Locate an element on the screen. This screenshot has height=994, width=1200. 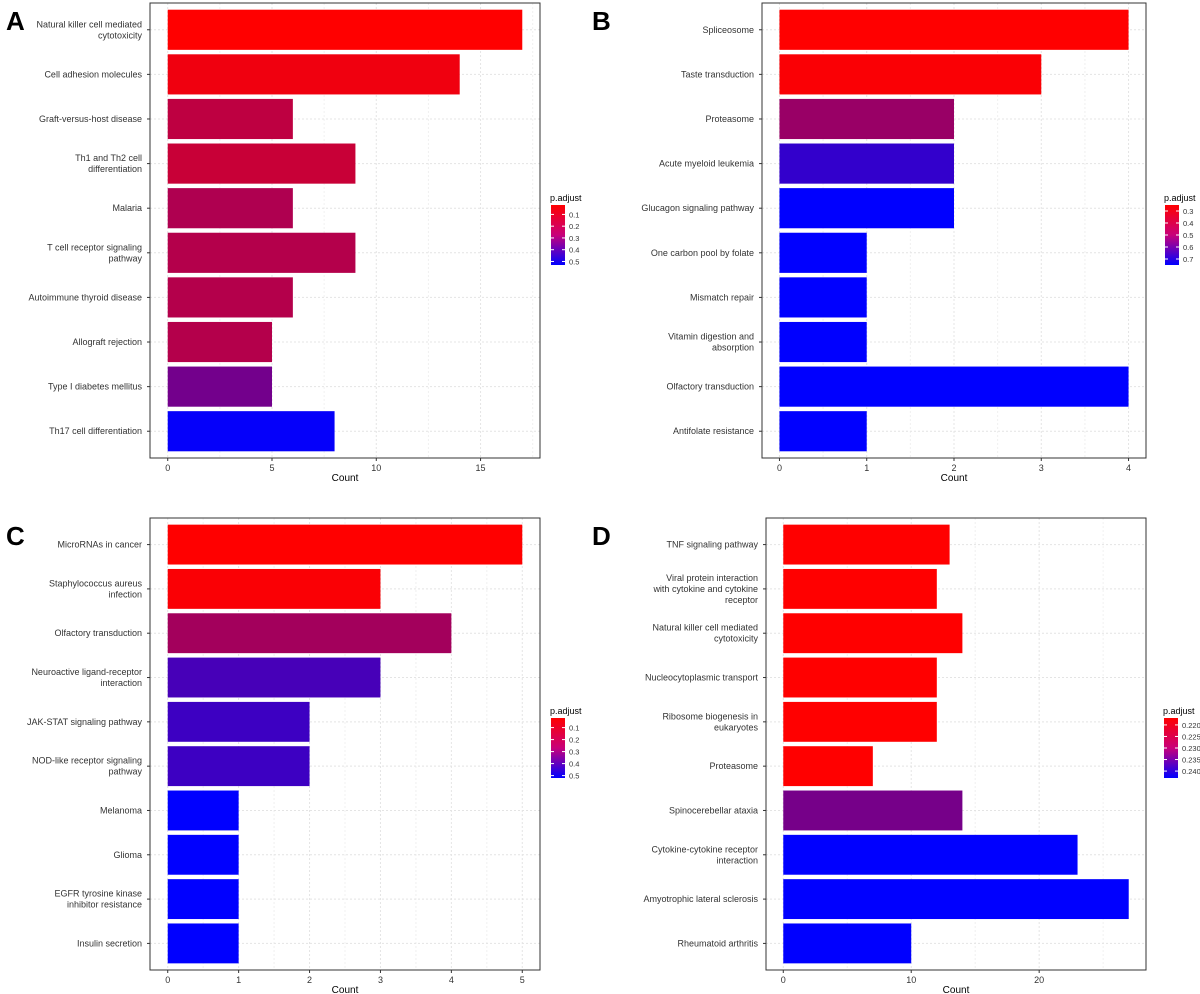
category-label: TNF signaling pathway is located at coordinates (712, 545).